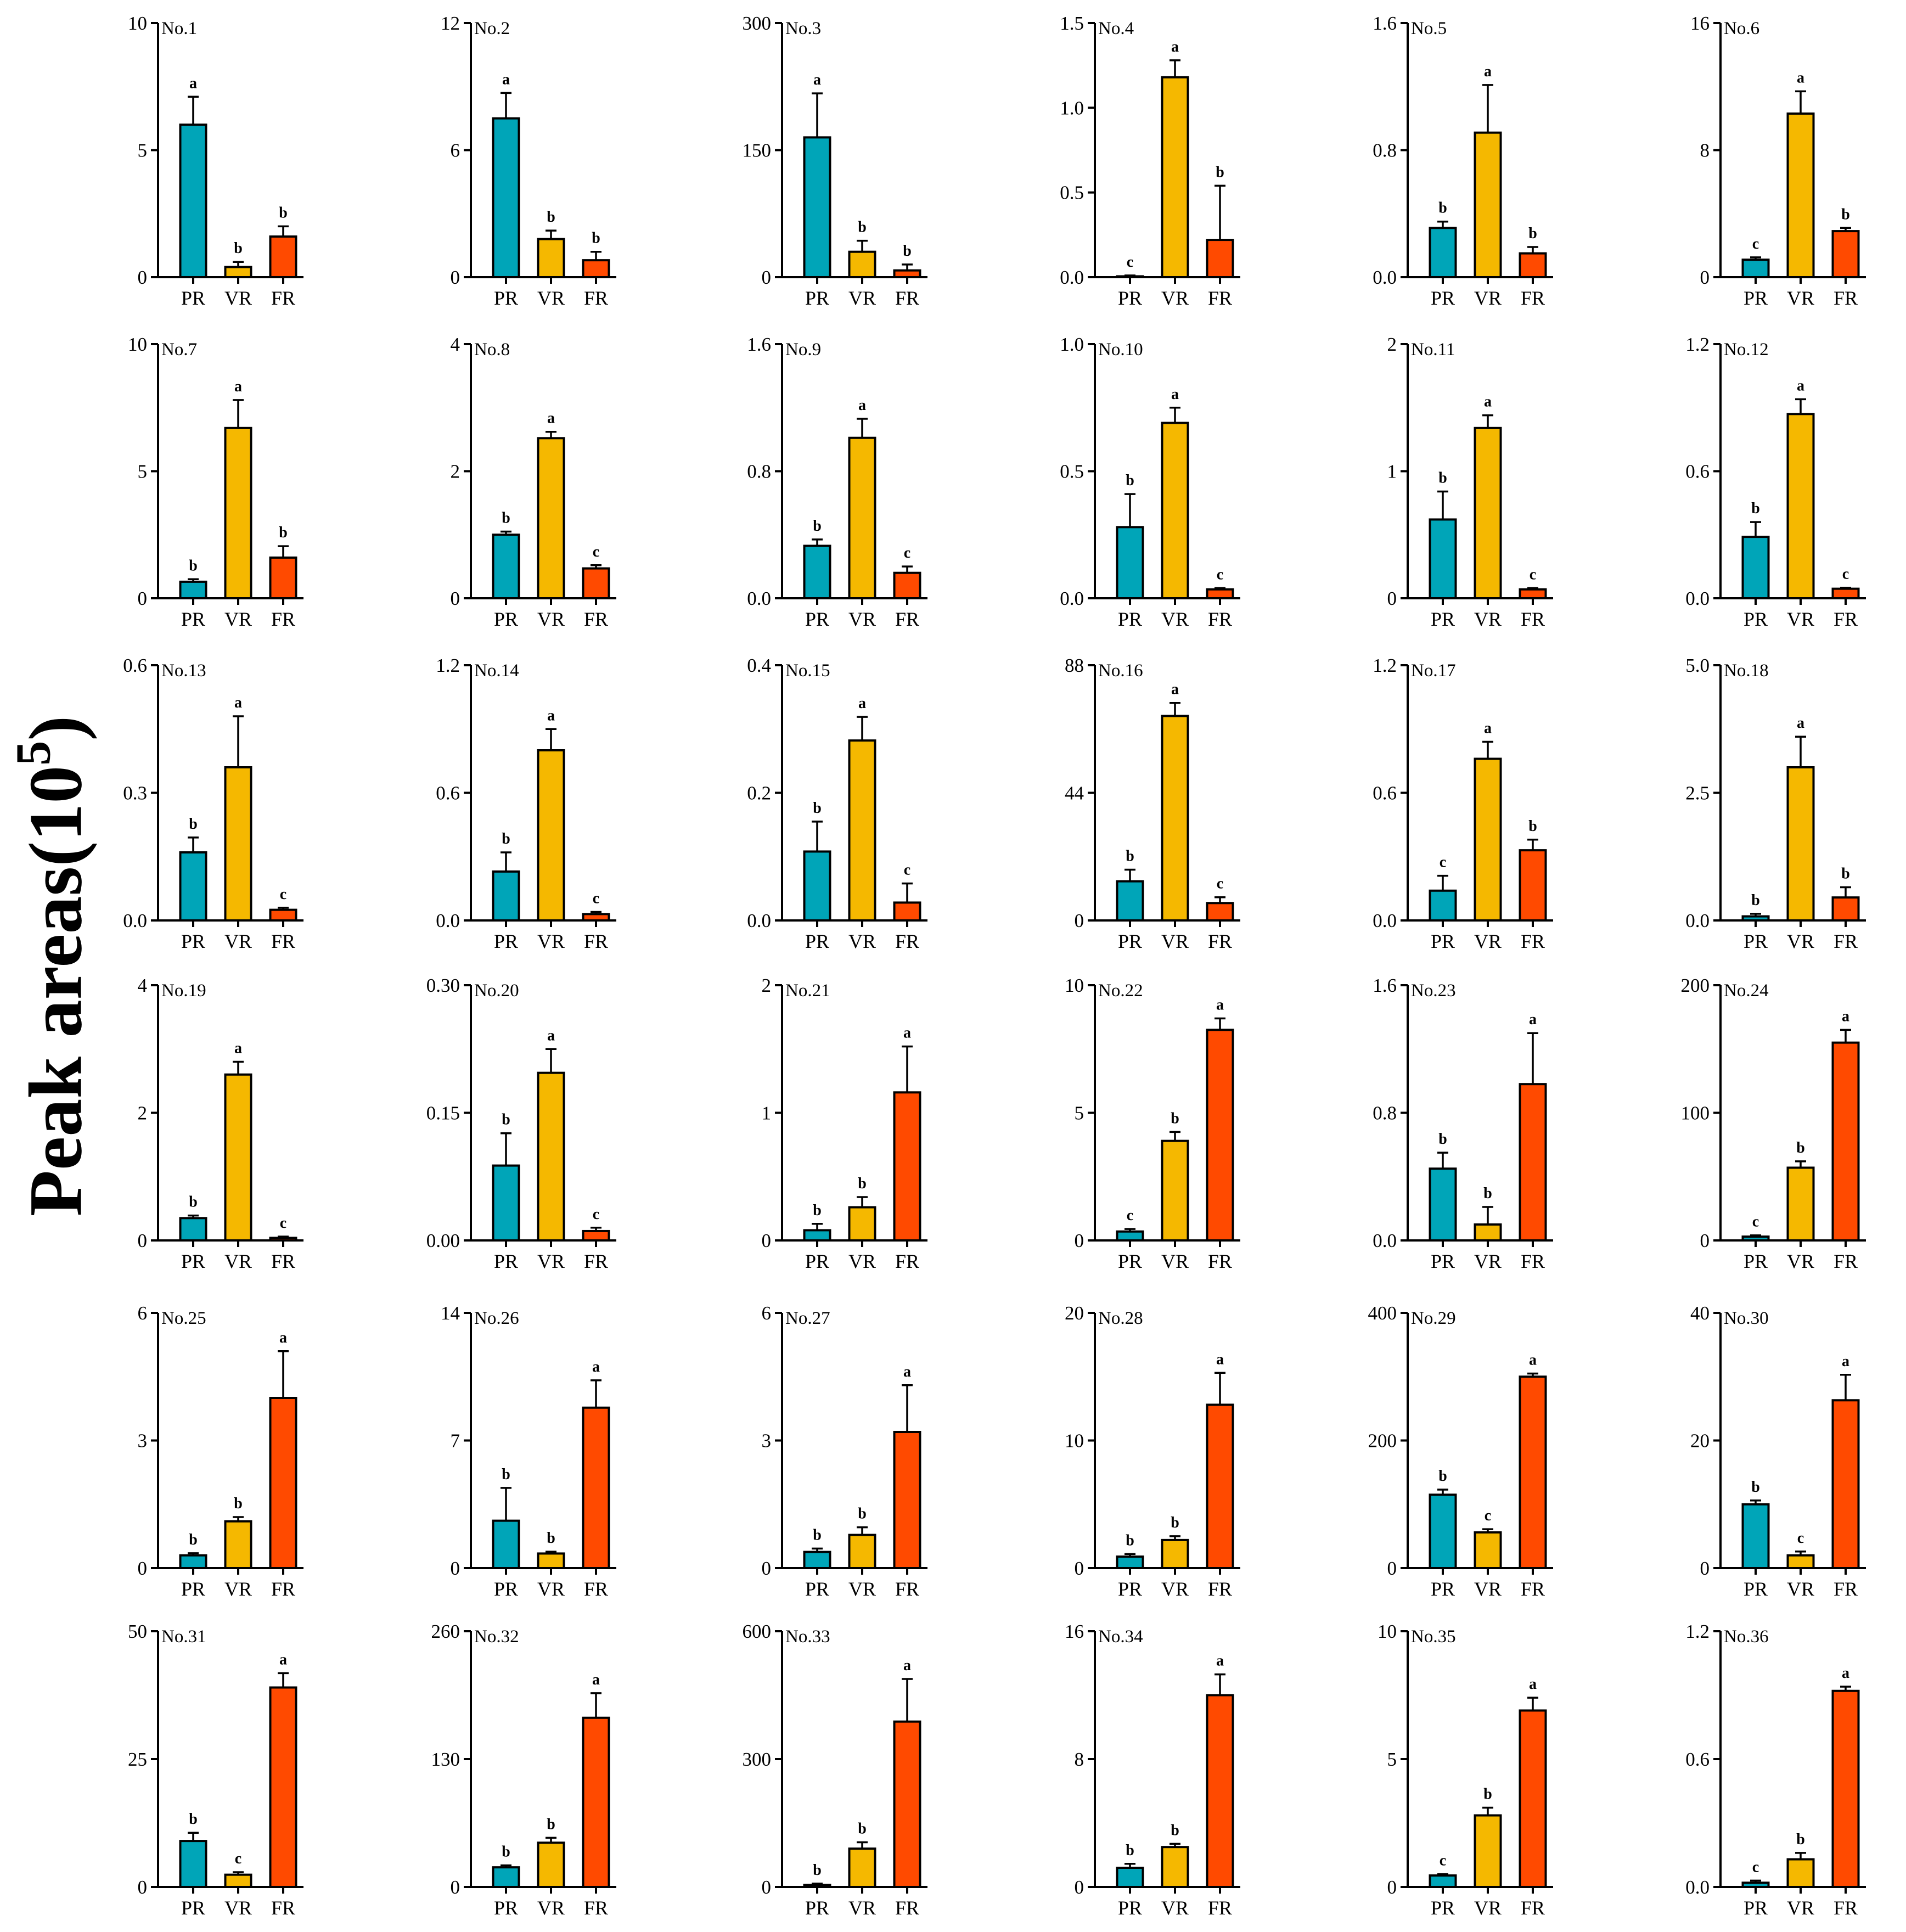 This screenshot has height=1932, width=1906. Describe the element at coordinates (1746, 1318) in the screenshot. I see `panel-title: No.30` at that location.